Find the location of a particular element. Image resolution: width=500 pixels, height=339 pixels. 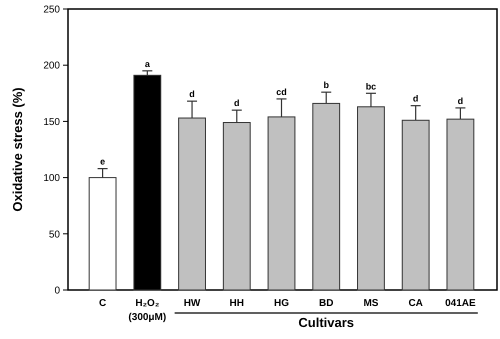

x-tick-label: 041AE is located at coordinates (460, 303).